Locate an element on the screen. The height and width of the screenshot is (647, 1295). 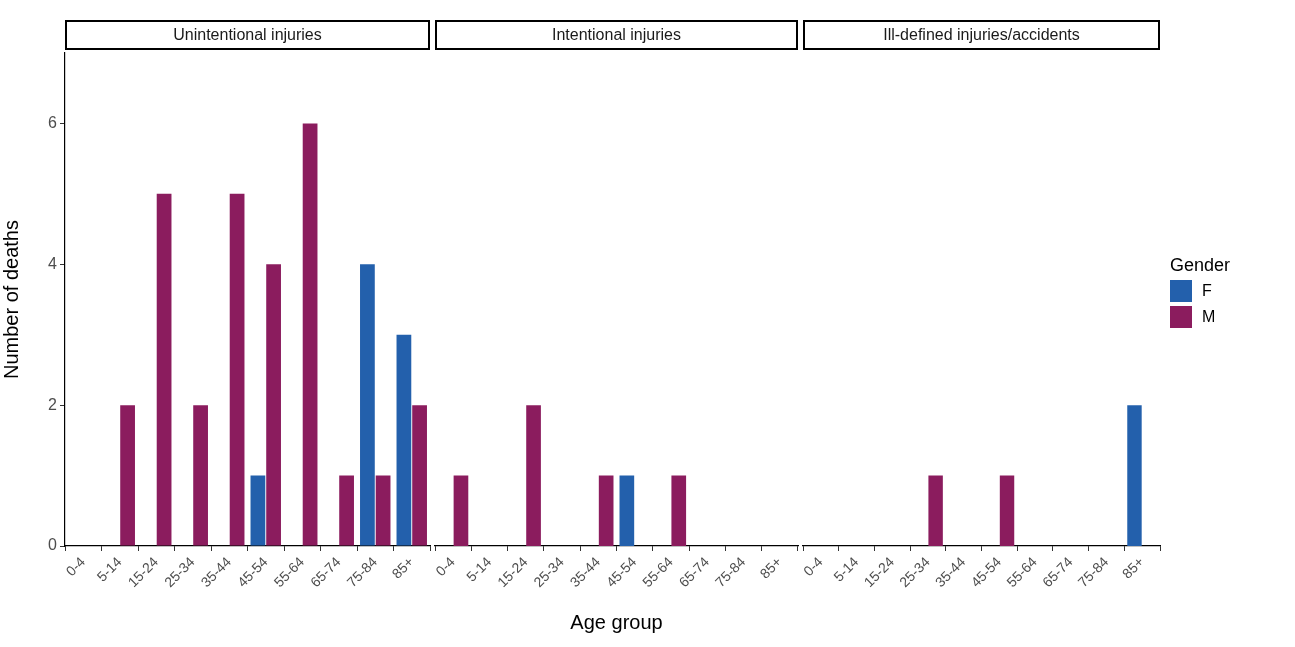
chart-title: Intentional injuries is located at coordinates (616, 35).